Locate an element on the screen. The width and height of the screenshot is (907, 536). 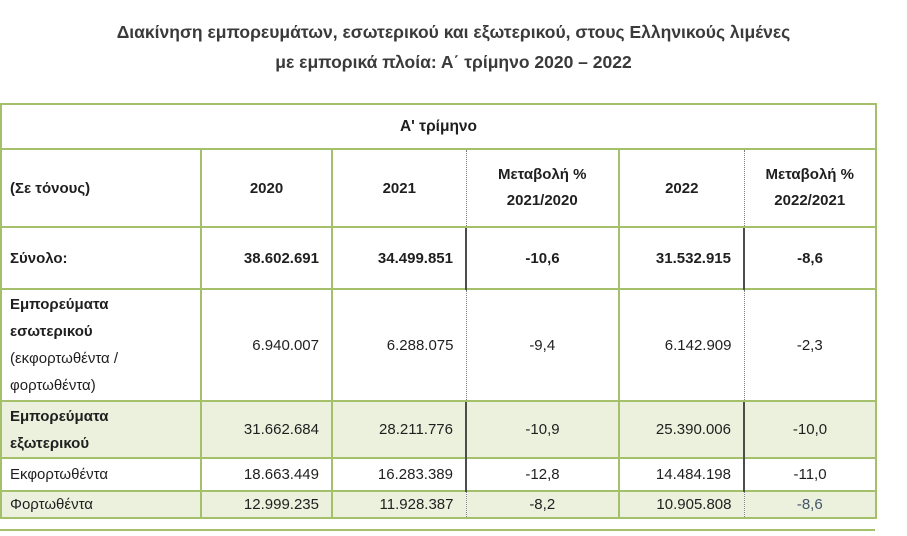
row-unloaded-2021: 16.283.389 is located at coordinates (398, 474).